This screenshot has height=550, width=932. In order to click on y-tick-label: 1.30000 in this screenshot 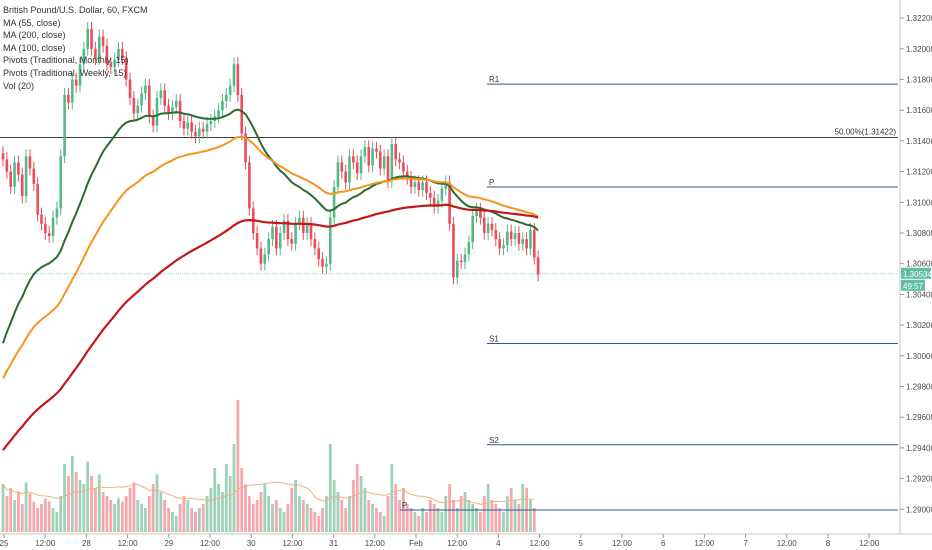, I will do `click(919, 356)`.